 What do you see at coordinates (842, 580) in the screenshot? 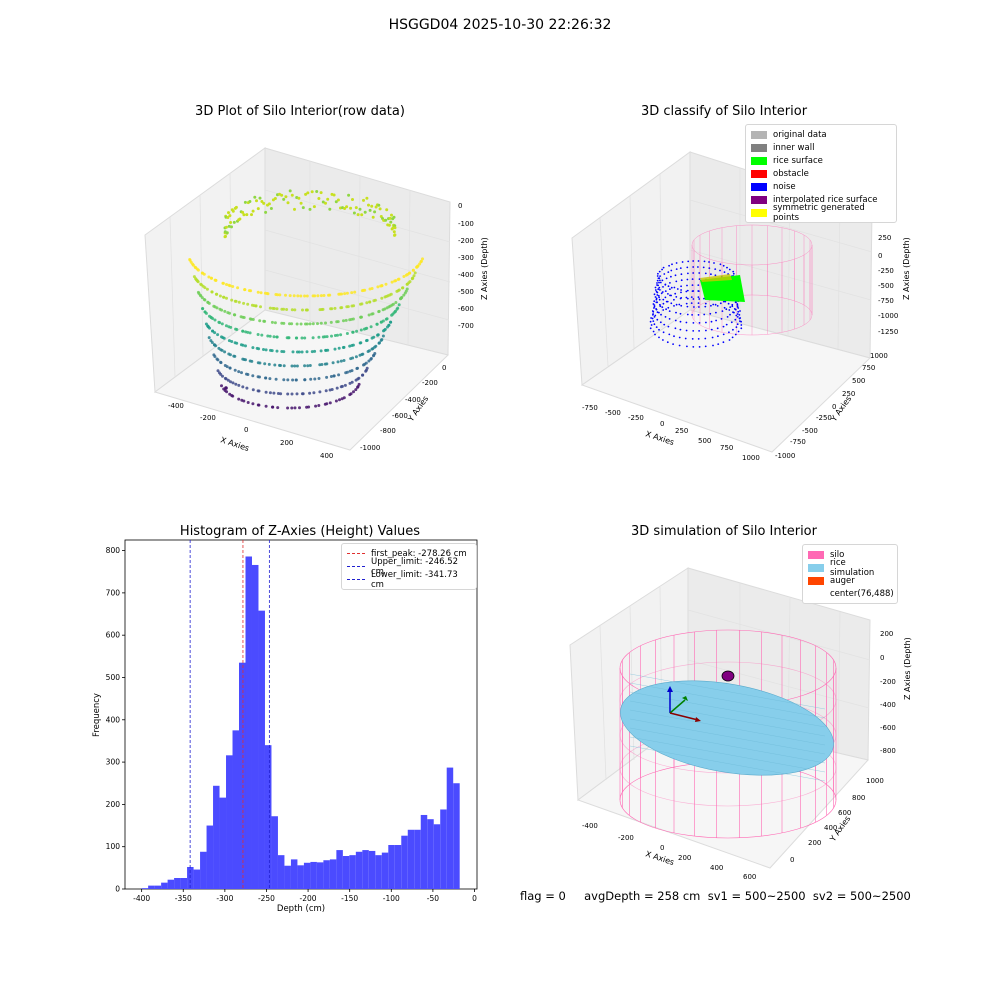
I see `legend-label: auger` at bounding box center [842, 580].